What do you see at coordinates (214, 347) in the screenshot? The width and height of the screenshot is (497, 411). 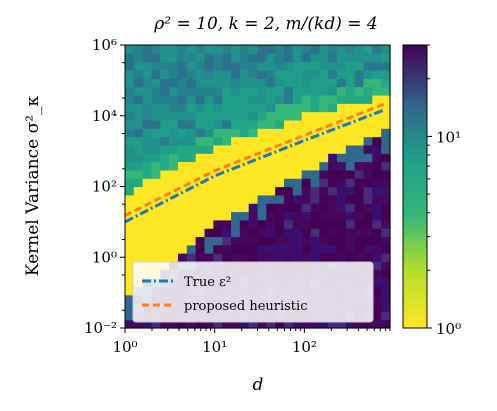 I see `x-tick-label: 10¹` at bounding box center [214, 347].